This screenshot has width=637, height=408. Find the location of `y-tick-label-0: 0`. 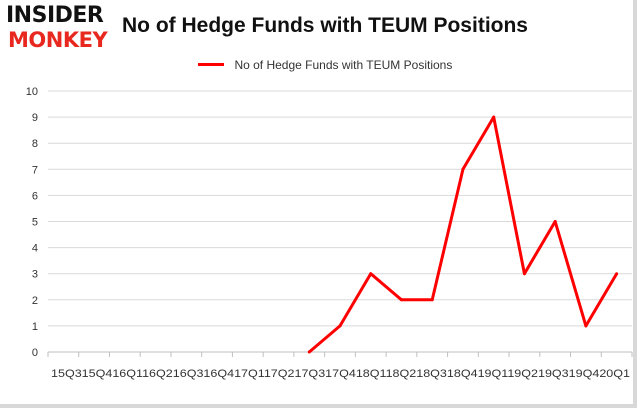

y-tick-label-0: 0 is located at coordinates (35, 353).